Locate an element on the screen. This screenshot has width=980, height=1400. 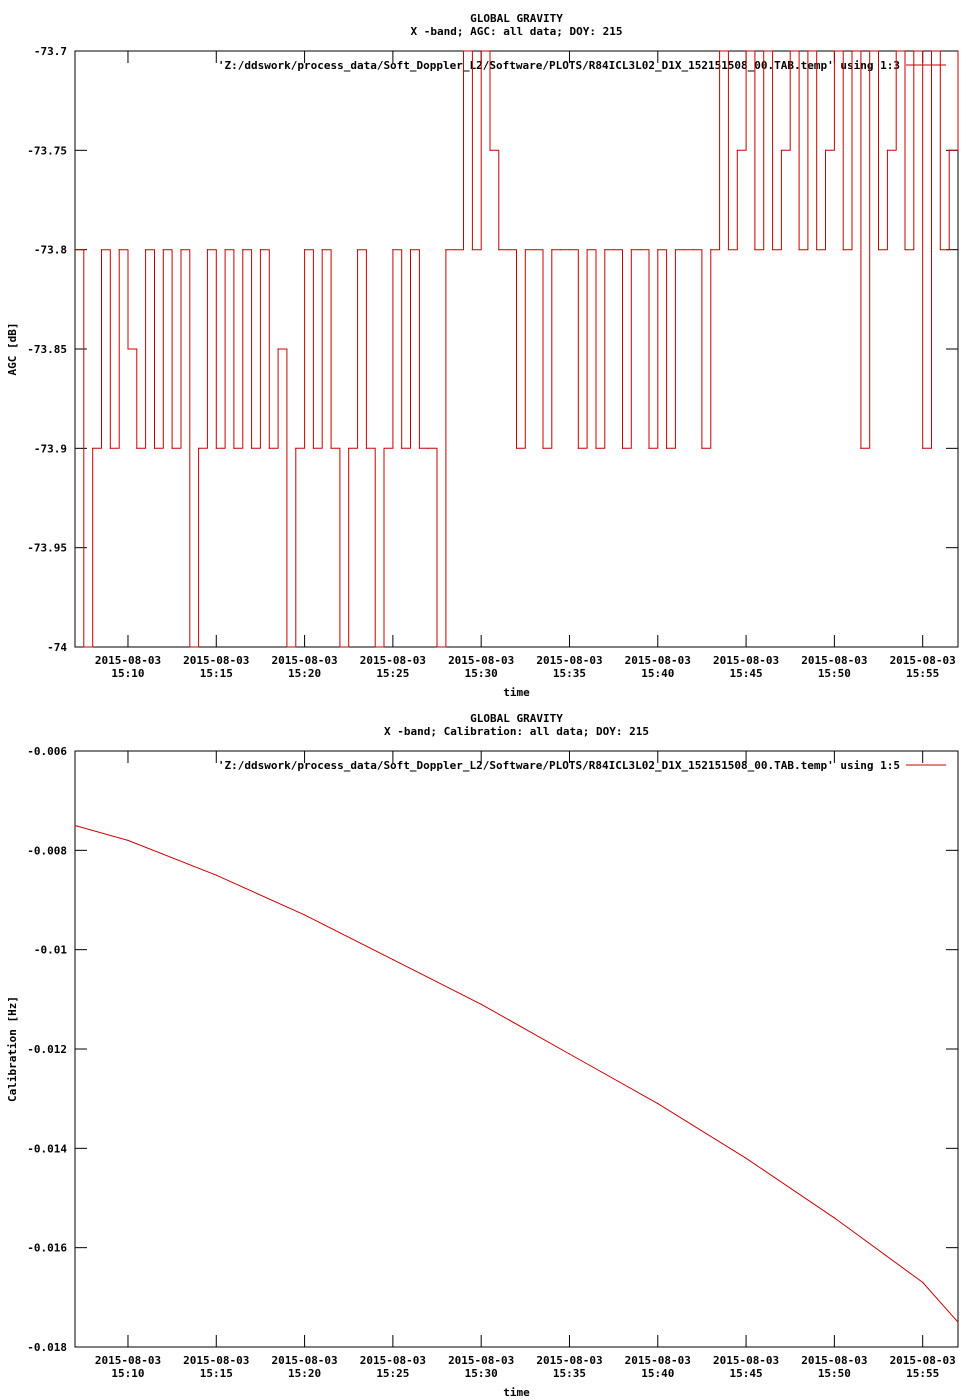
x-tick-time: 15:40 is located at coordinates (657, 673).